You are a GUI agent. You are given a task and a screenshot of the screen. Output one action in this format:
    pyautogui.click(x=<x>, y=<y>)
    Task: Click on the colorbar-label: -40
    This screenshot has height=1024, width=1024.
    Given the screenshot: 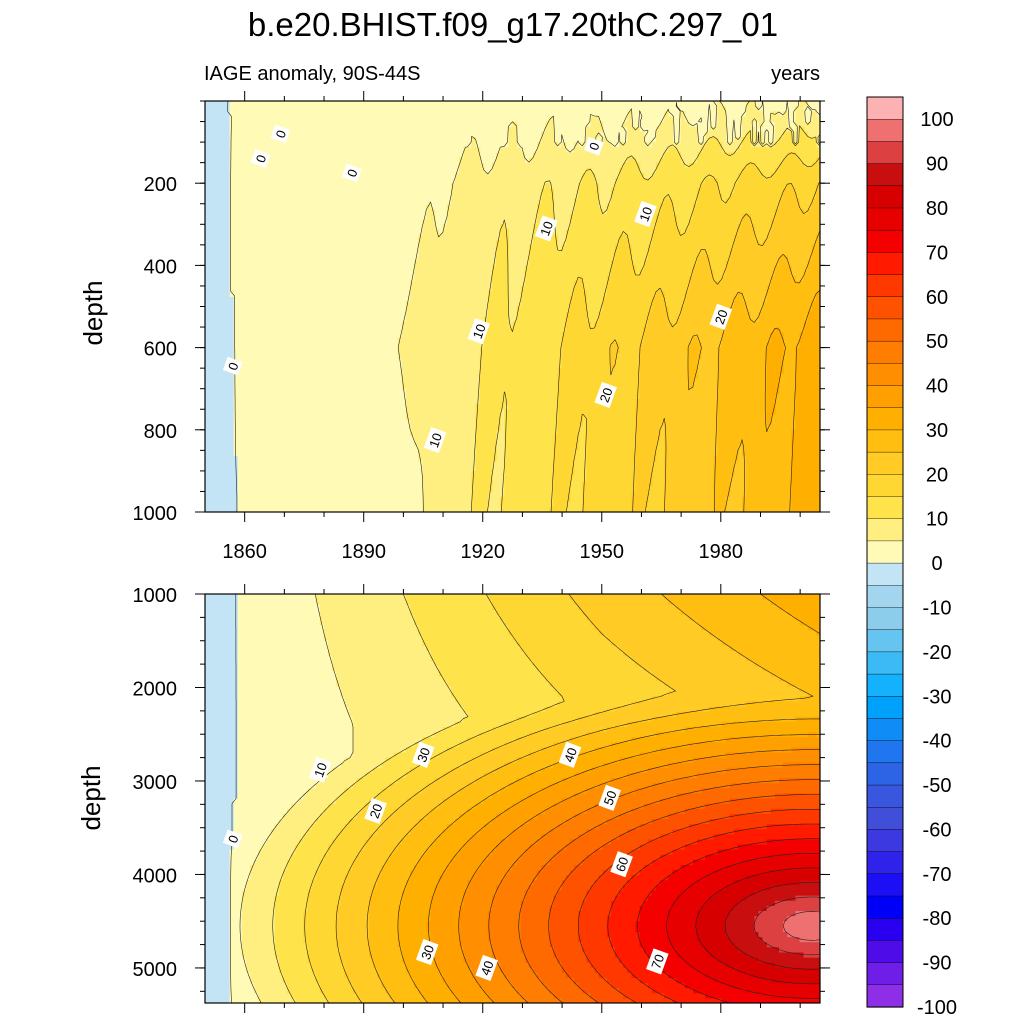 What is the action you would take?
    pyautogui.click(x=937, y=742)
    